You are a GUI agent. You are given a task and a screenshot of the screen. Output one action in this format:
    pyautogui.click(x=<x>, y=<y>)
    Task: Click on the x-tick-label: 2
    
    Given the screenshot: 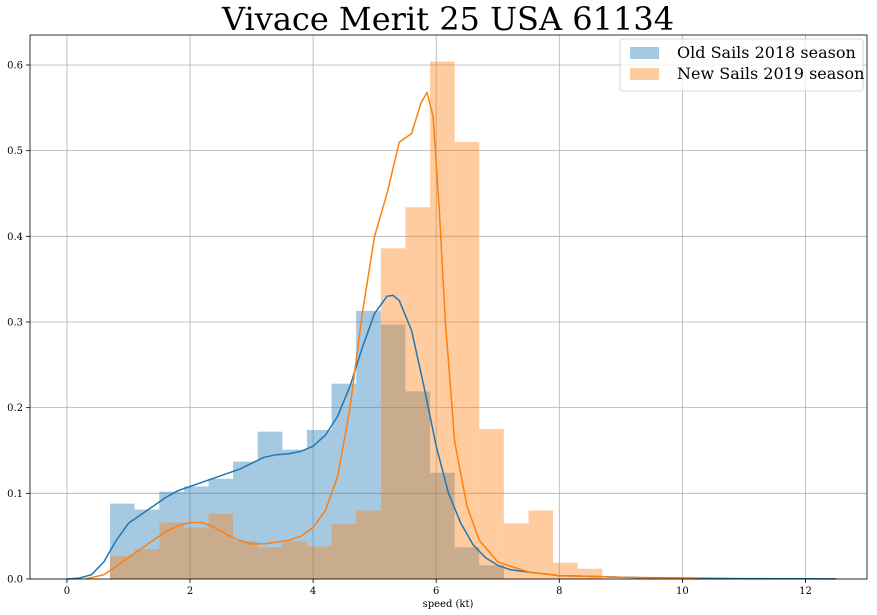 What is the action you would take?
    pyautogui.click(x=190, y=591)
    